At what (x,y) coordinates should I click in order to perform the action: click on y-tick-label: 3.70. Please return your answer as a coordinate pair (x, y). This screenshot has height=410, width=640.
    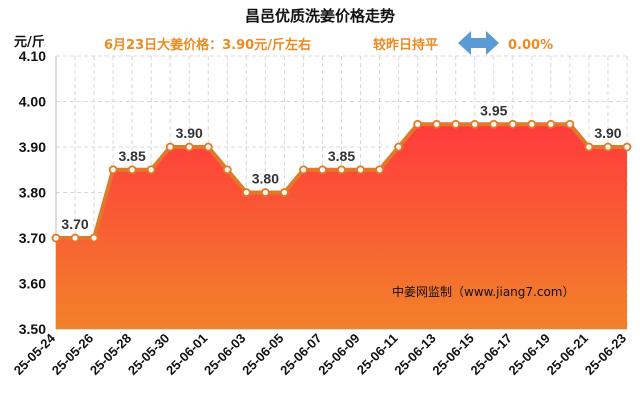
    Looking at the image, I should click on (32, 238).